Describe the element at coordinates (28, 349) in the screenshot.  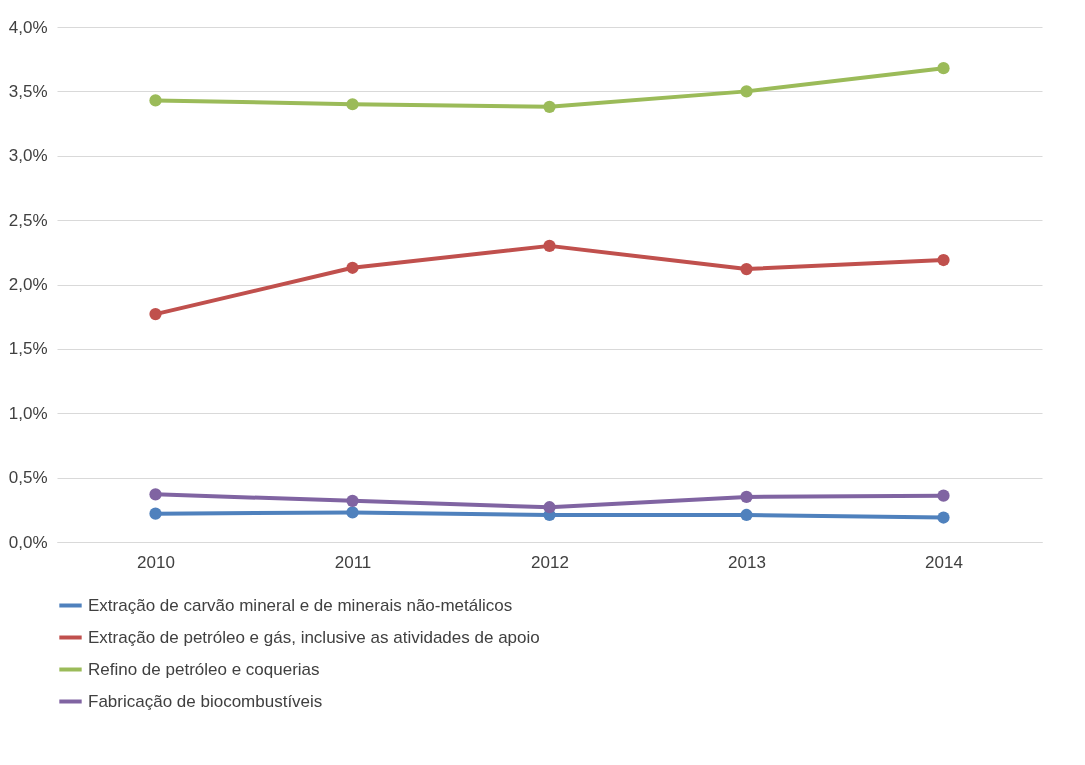
I see `y-tick-label: 1,5%` at that location.